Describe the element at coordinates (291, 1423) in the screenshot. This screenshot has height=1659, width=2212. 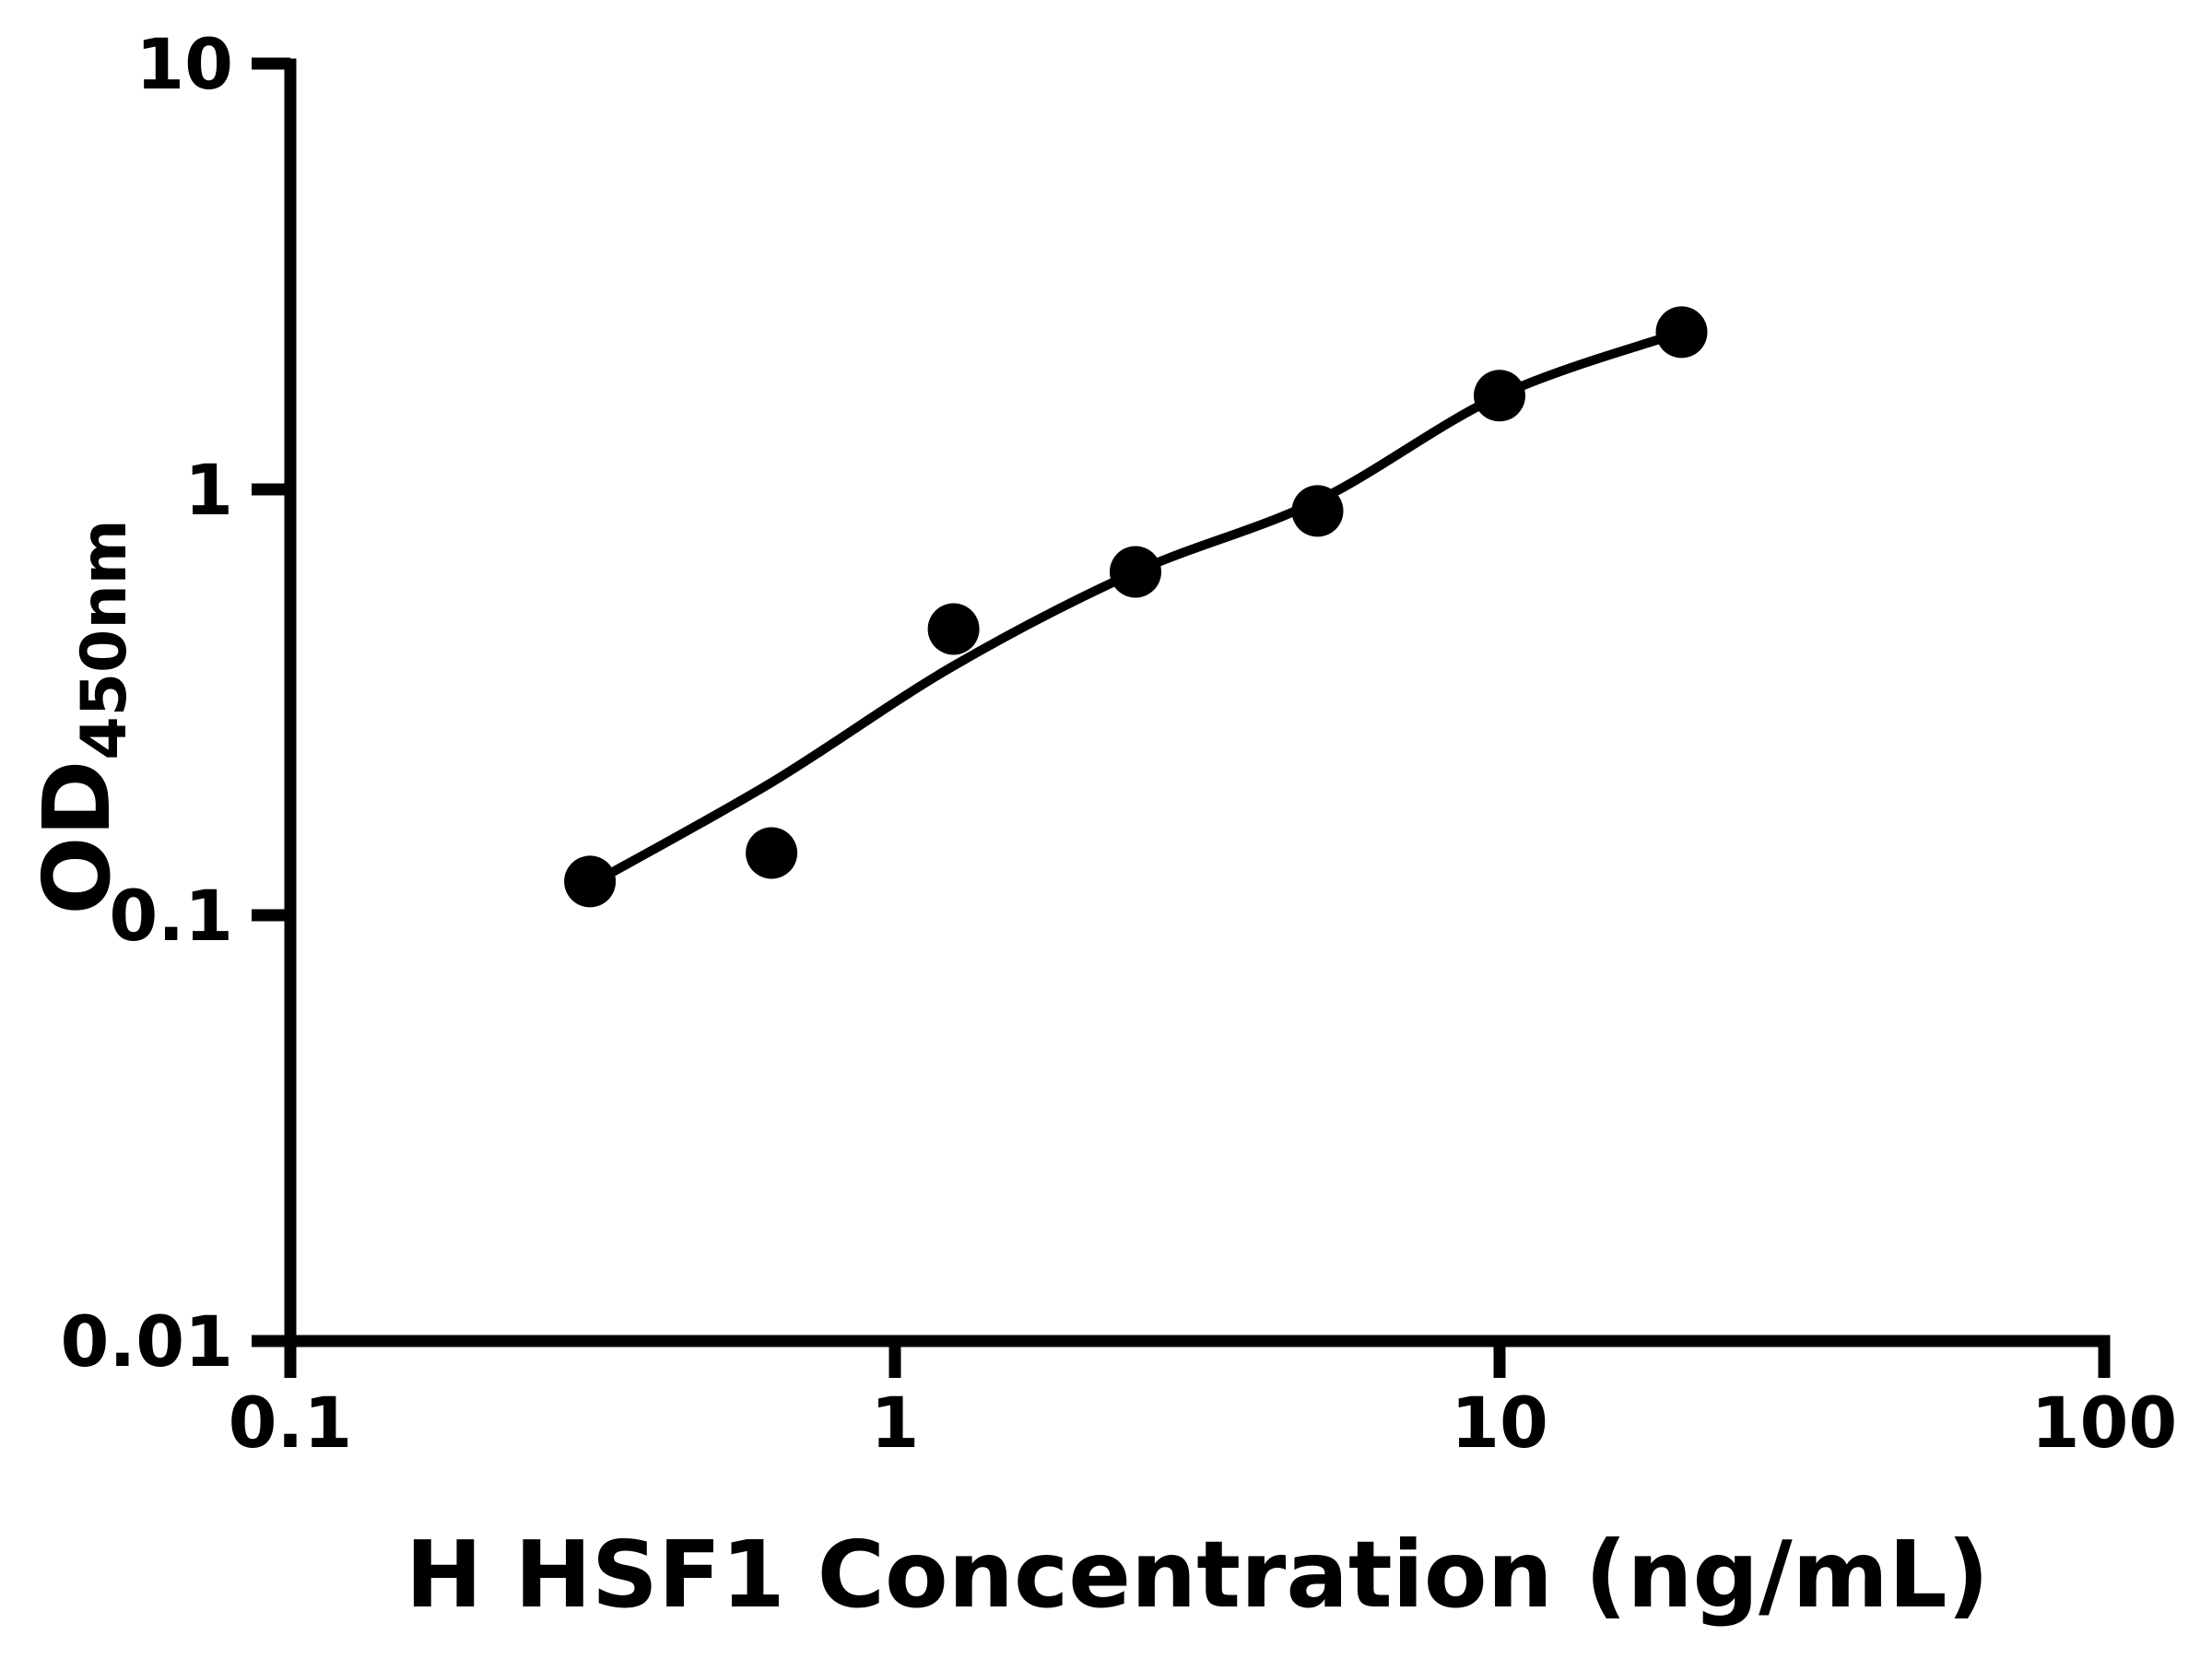
I see `x-tick-label: 0.1` at that location.